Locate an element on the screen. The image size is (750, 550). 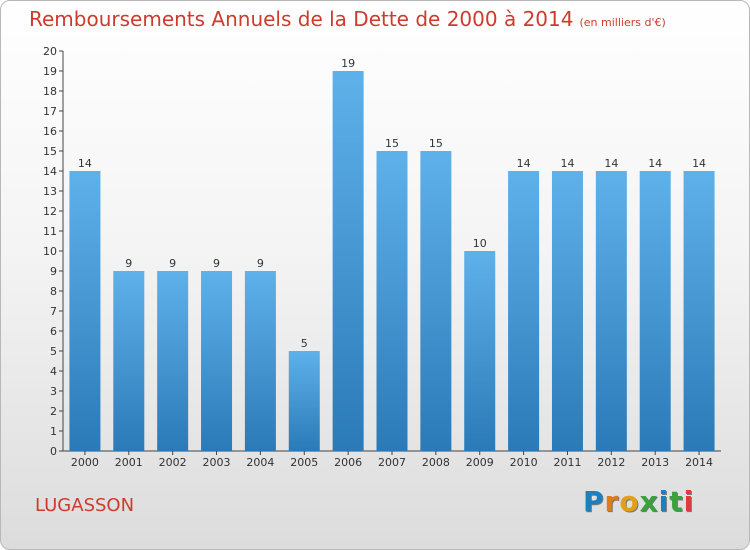
x-tick-label: 2001 is located at coordinates (129, 462).